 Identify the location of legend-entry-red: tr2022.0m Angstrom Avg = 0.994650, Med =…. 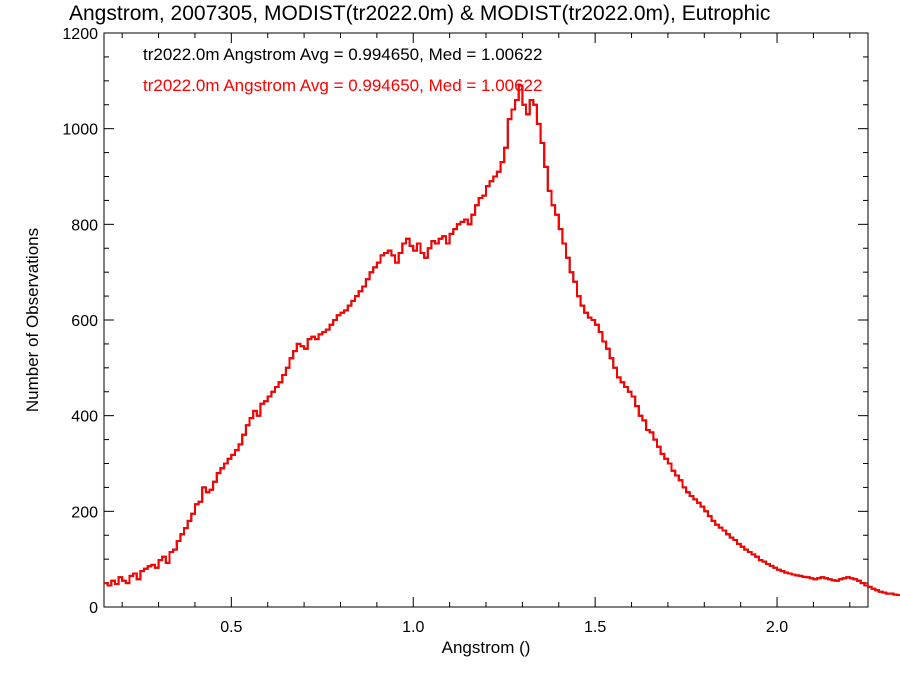
(343, 85).